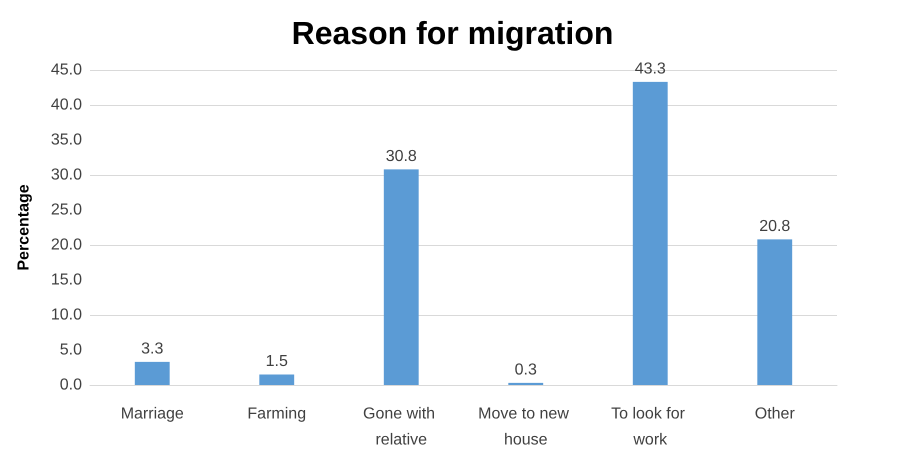  What do you see at coordinates (66, 175) in the screenshot?
I see `y-tick-label: 30.0` at bounding box center [66, 175].